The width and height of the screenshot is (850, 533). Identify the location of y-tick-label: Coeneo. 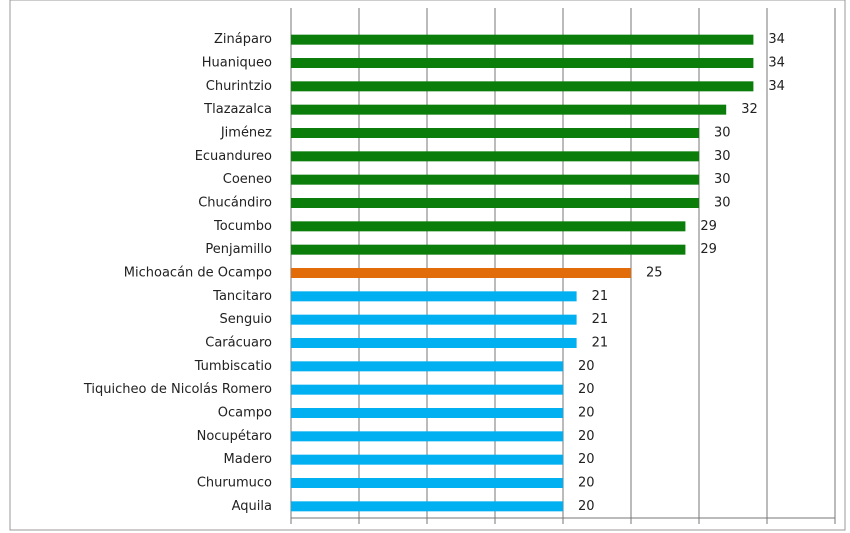
(247, 179).